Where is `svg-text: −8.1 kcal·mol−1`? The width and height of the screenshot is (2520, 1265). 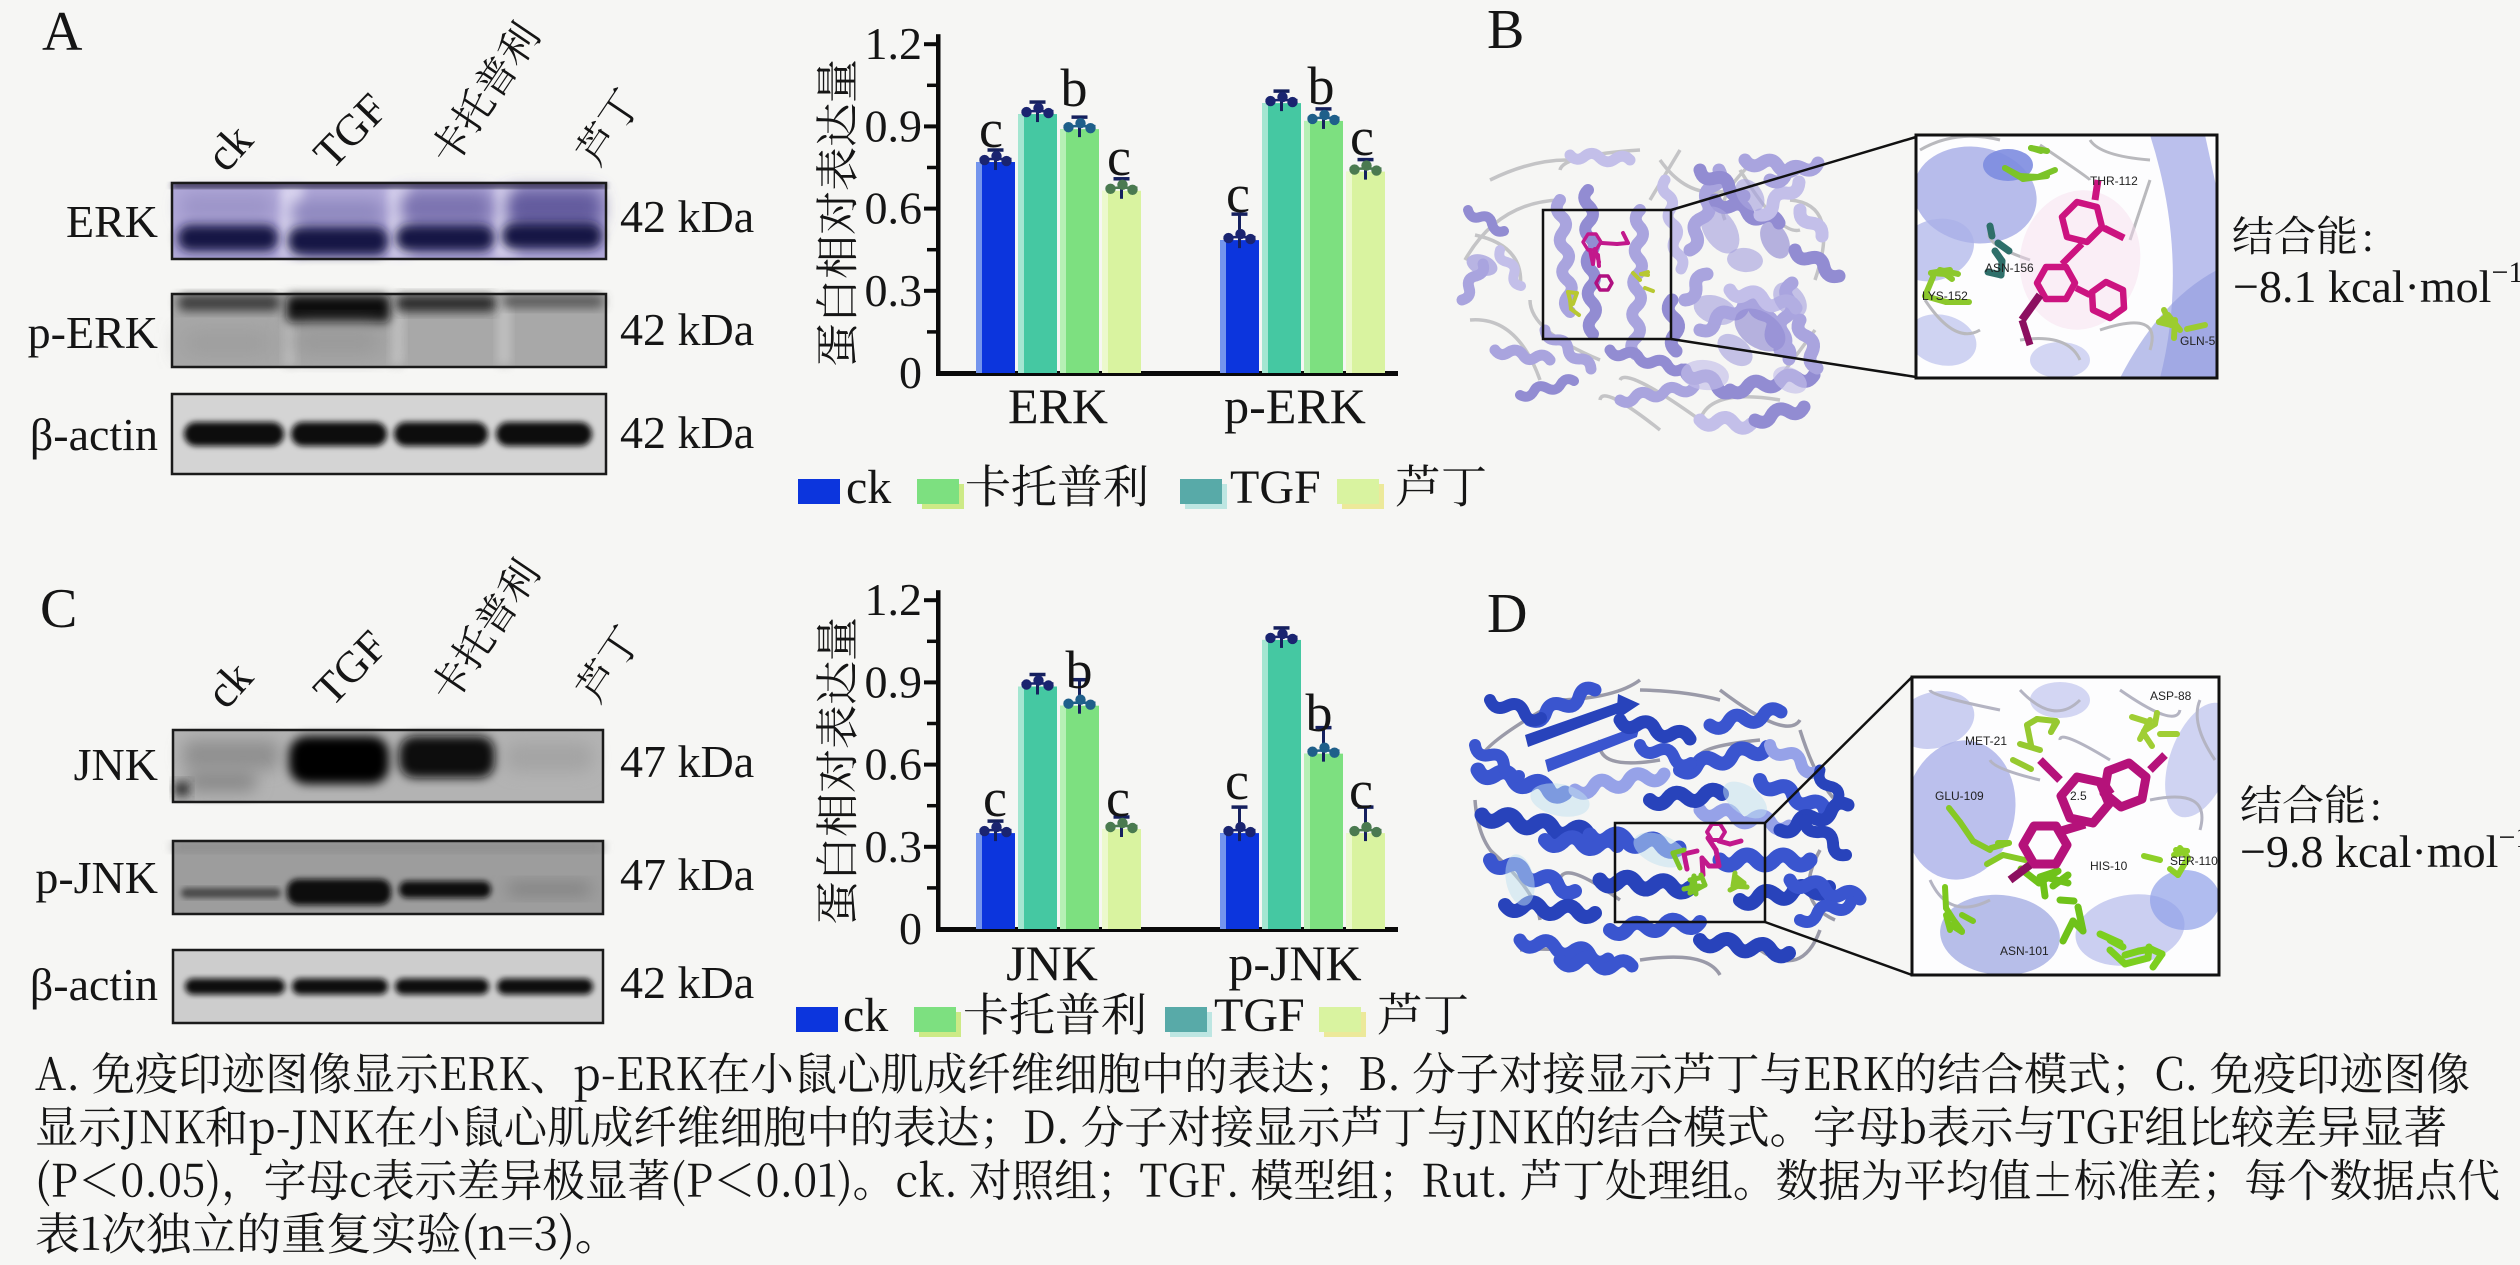
svg-text: −8.1 kcal·mol−1 is located at coordinates (2376, 284).